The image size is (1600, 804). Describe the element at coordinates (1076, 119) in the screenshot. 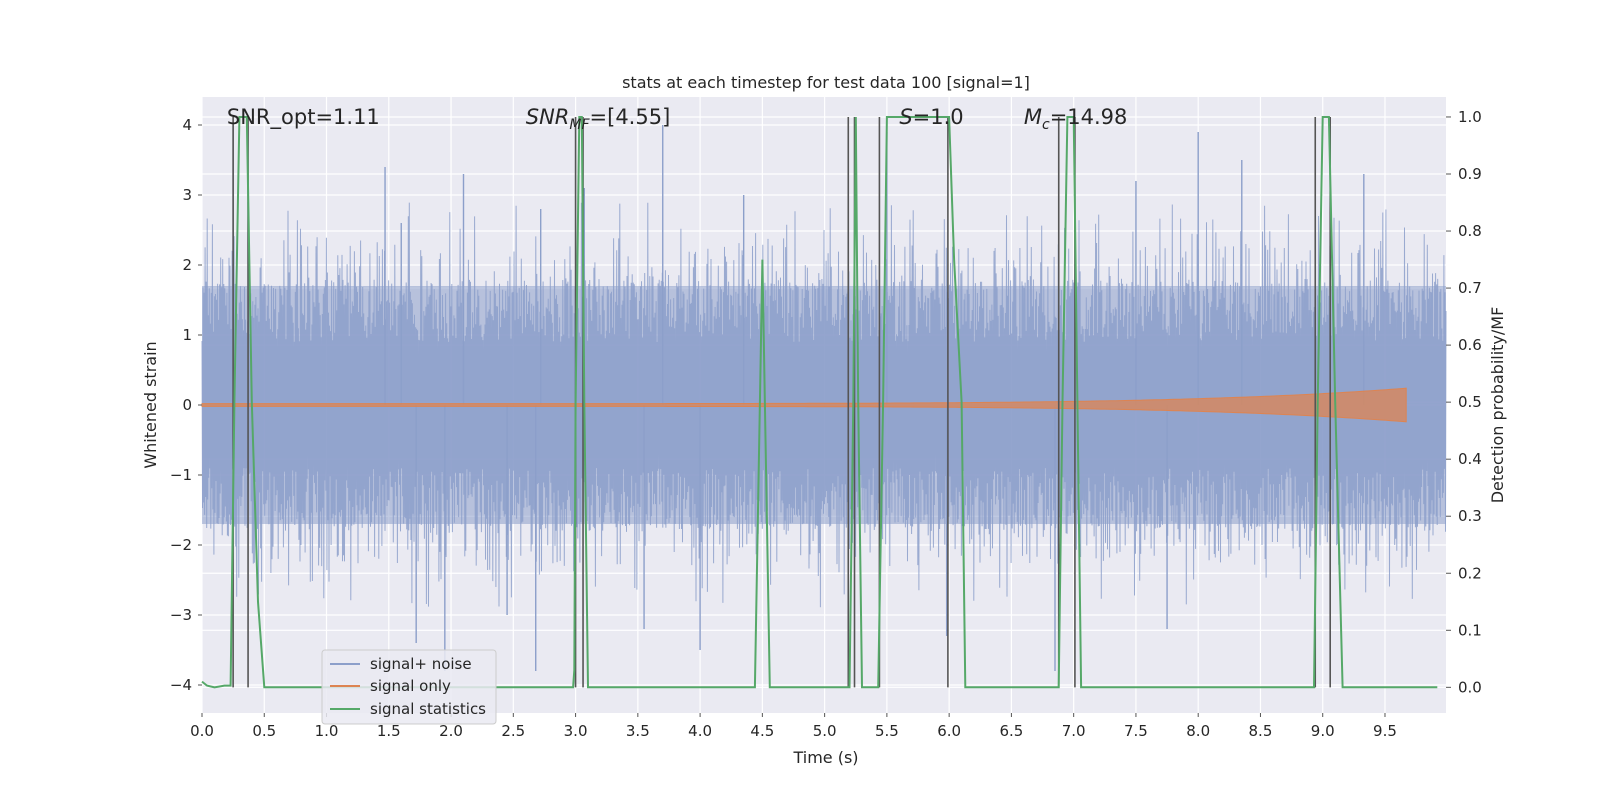

I see `annotation-mc-value: Mc=14.98` at that location.